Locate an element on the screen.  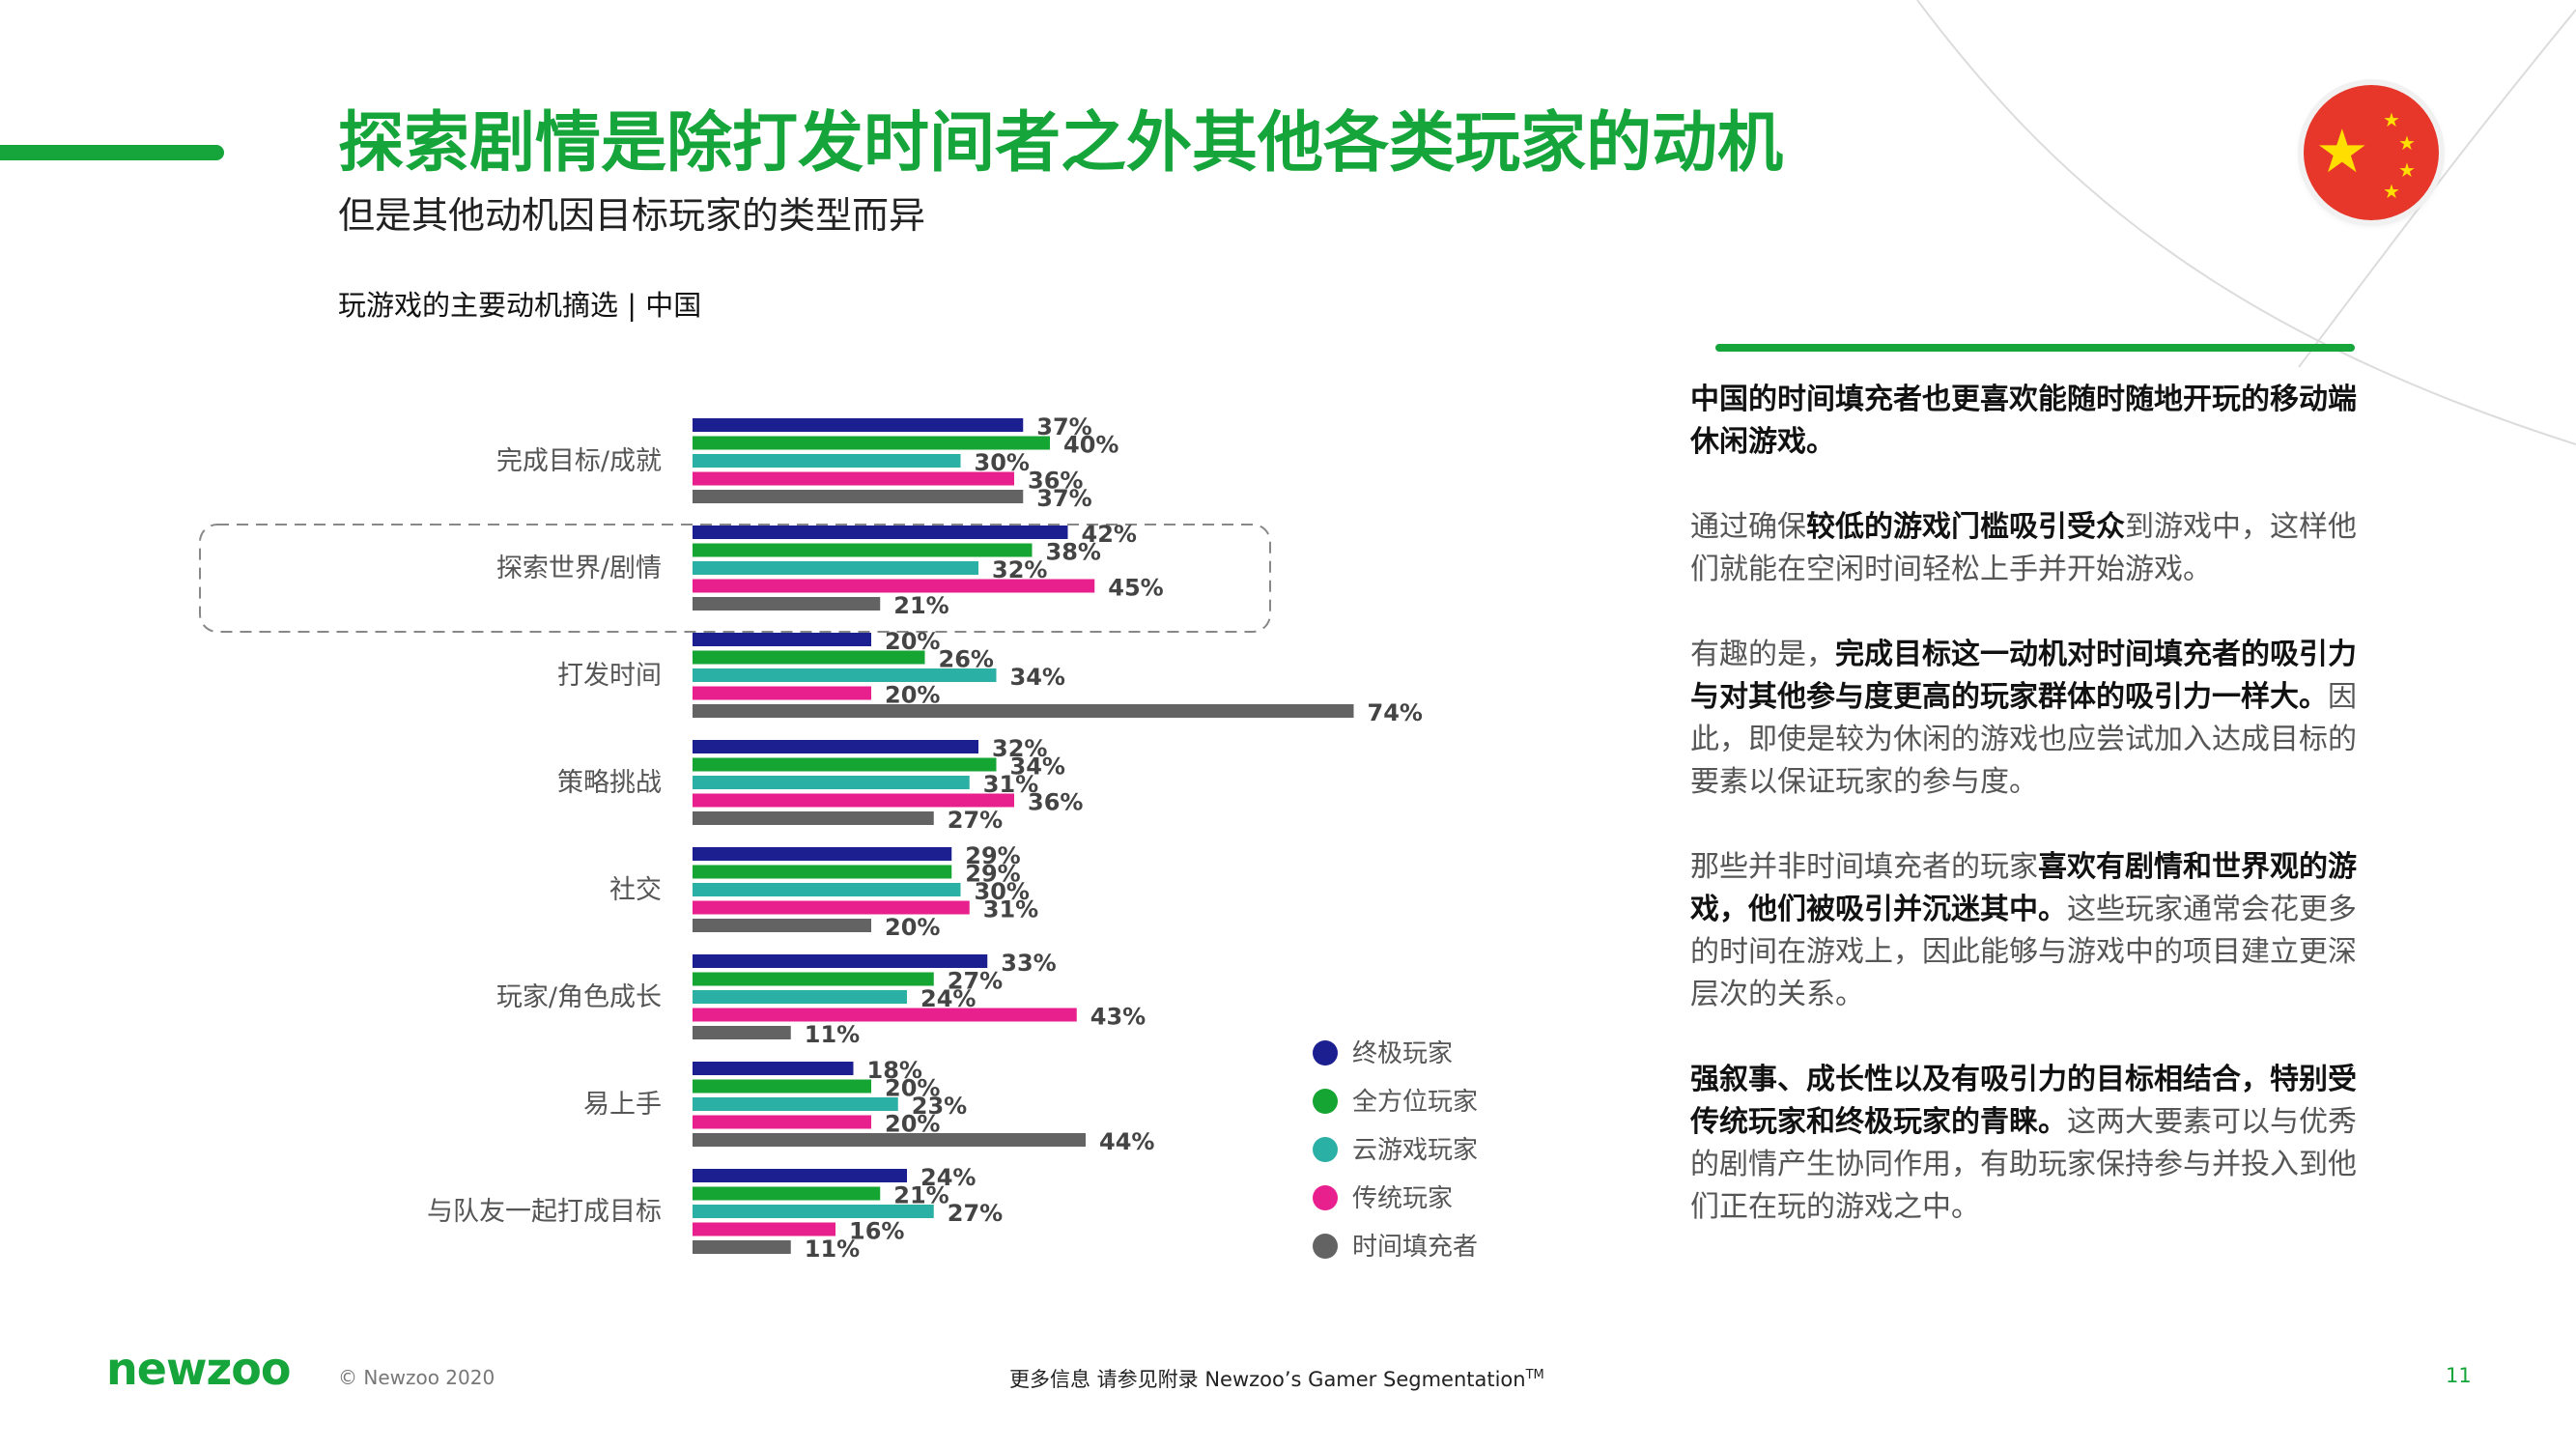
side-paragraph: 中国的时间填充者也更喜欢能随时随地开玩的移动端休闲游戏。 is located at coordinates (2033, 421).